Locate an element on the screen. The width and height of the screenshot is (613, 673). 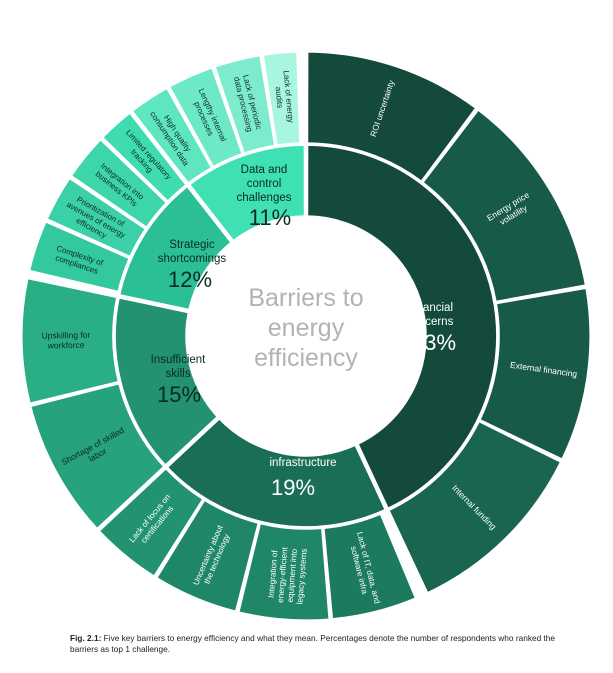
caption-label: Fig. 2.1: is located at coordinates (86, 638).